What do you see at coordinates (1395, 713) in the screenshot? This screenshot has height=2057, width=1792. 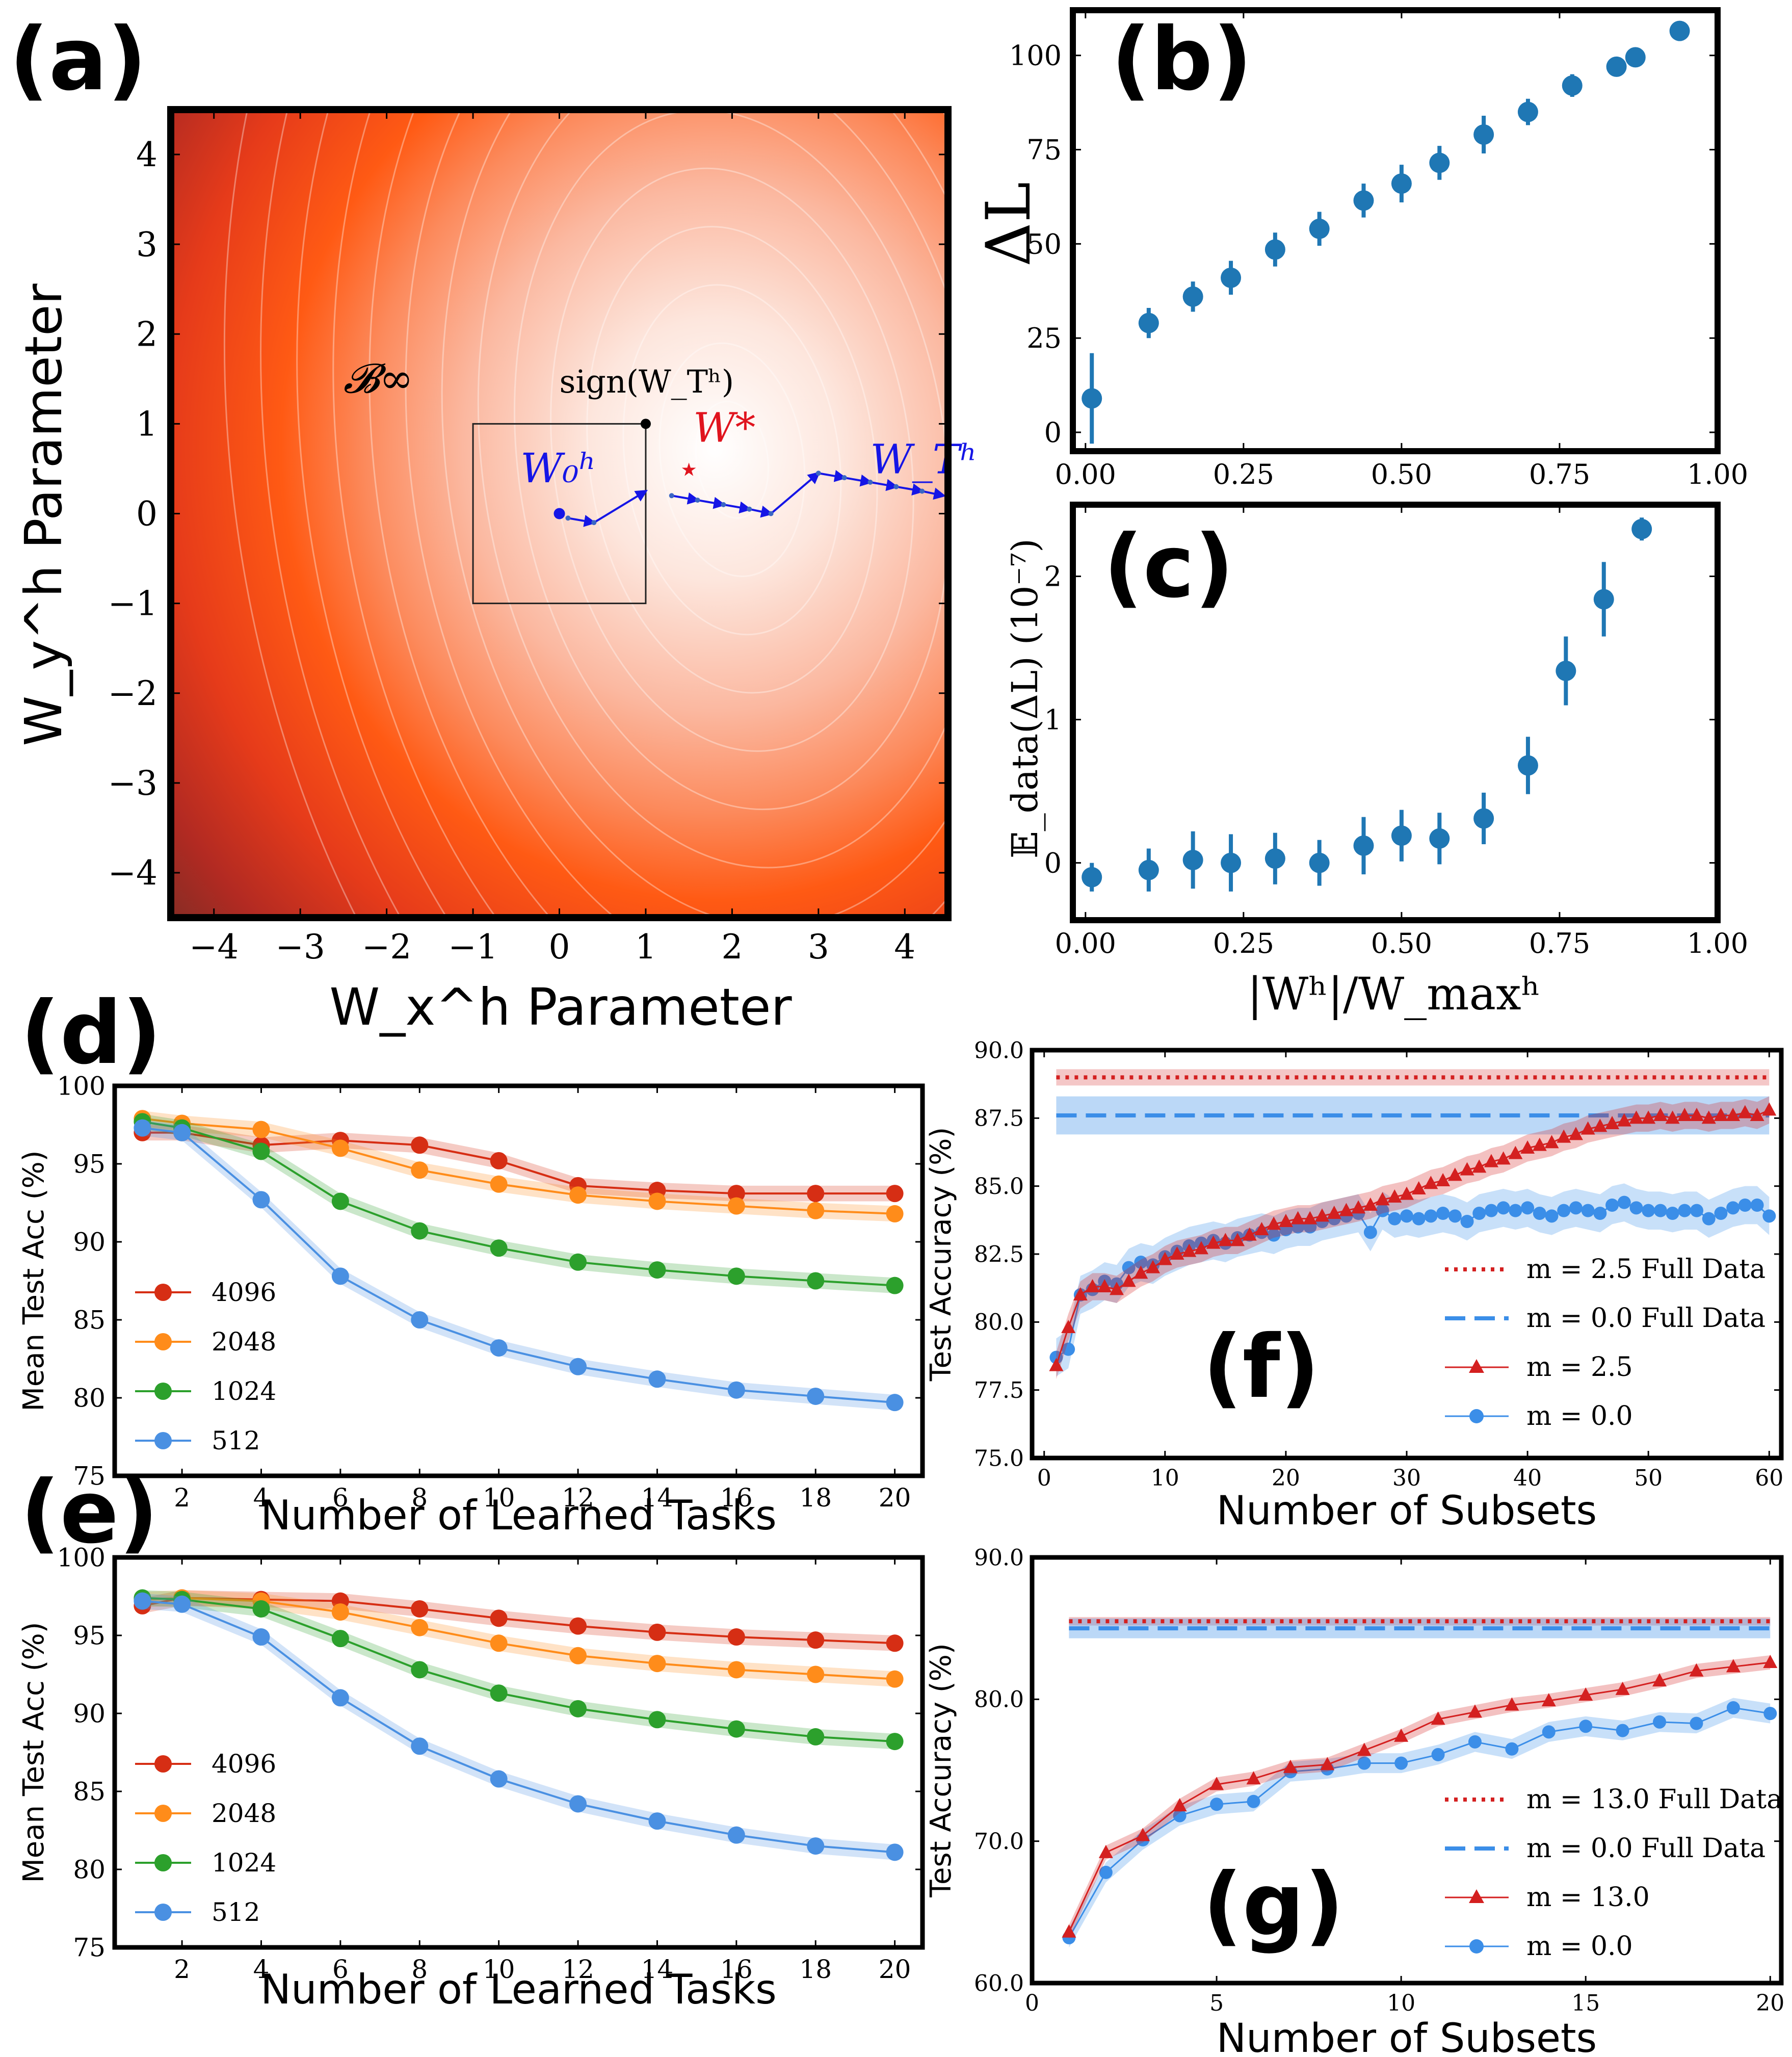 I see `panel-c-frame` at bounding box center [1395, 713].